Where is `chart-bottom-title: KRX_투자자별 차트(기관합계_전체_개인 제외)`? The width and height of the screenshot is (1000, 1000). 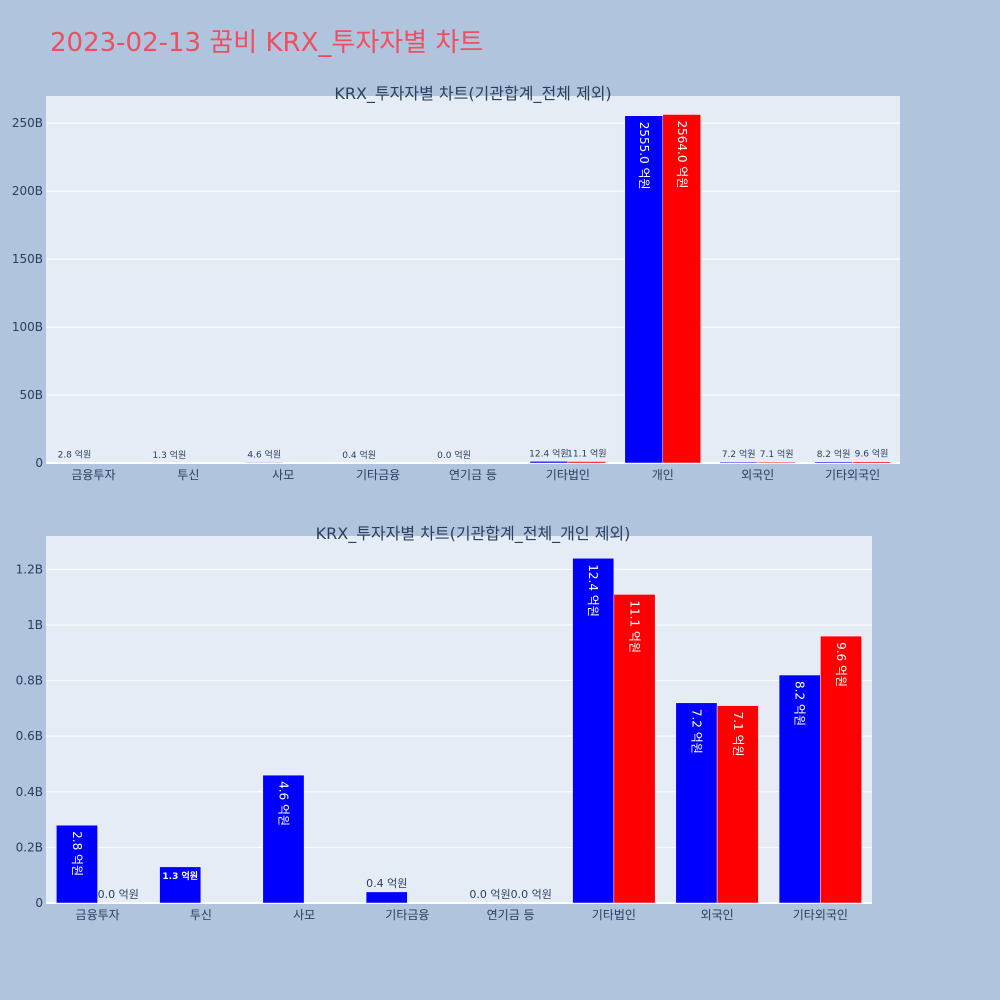
chart-bottom-title: KRX_투자자별 차트(기관합계_전체_개인 제외) is located at coordinates (473, 533).